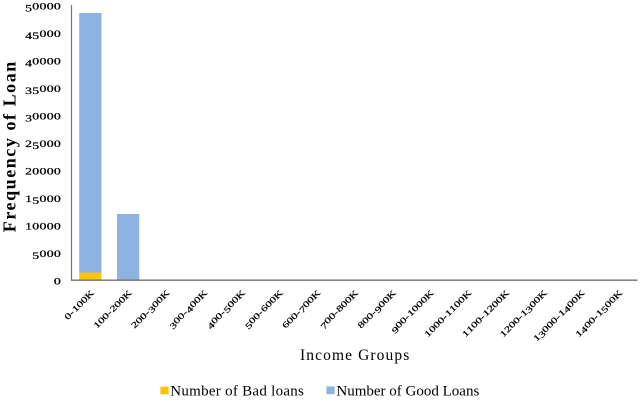 The width and height of the screenshot is (643, 404). I want to click on svg-text: Number of Bad loans, so click(237, 392).